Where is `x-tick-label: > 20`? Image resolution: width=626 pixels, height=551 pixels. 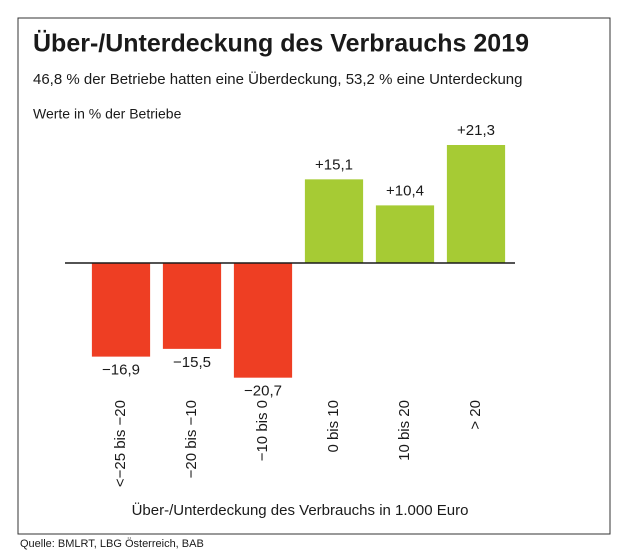 x-tick-label: > 20 is located at coordinates (475, 415).